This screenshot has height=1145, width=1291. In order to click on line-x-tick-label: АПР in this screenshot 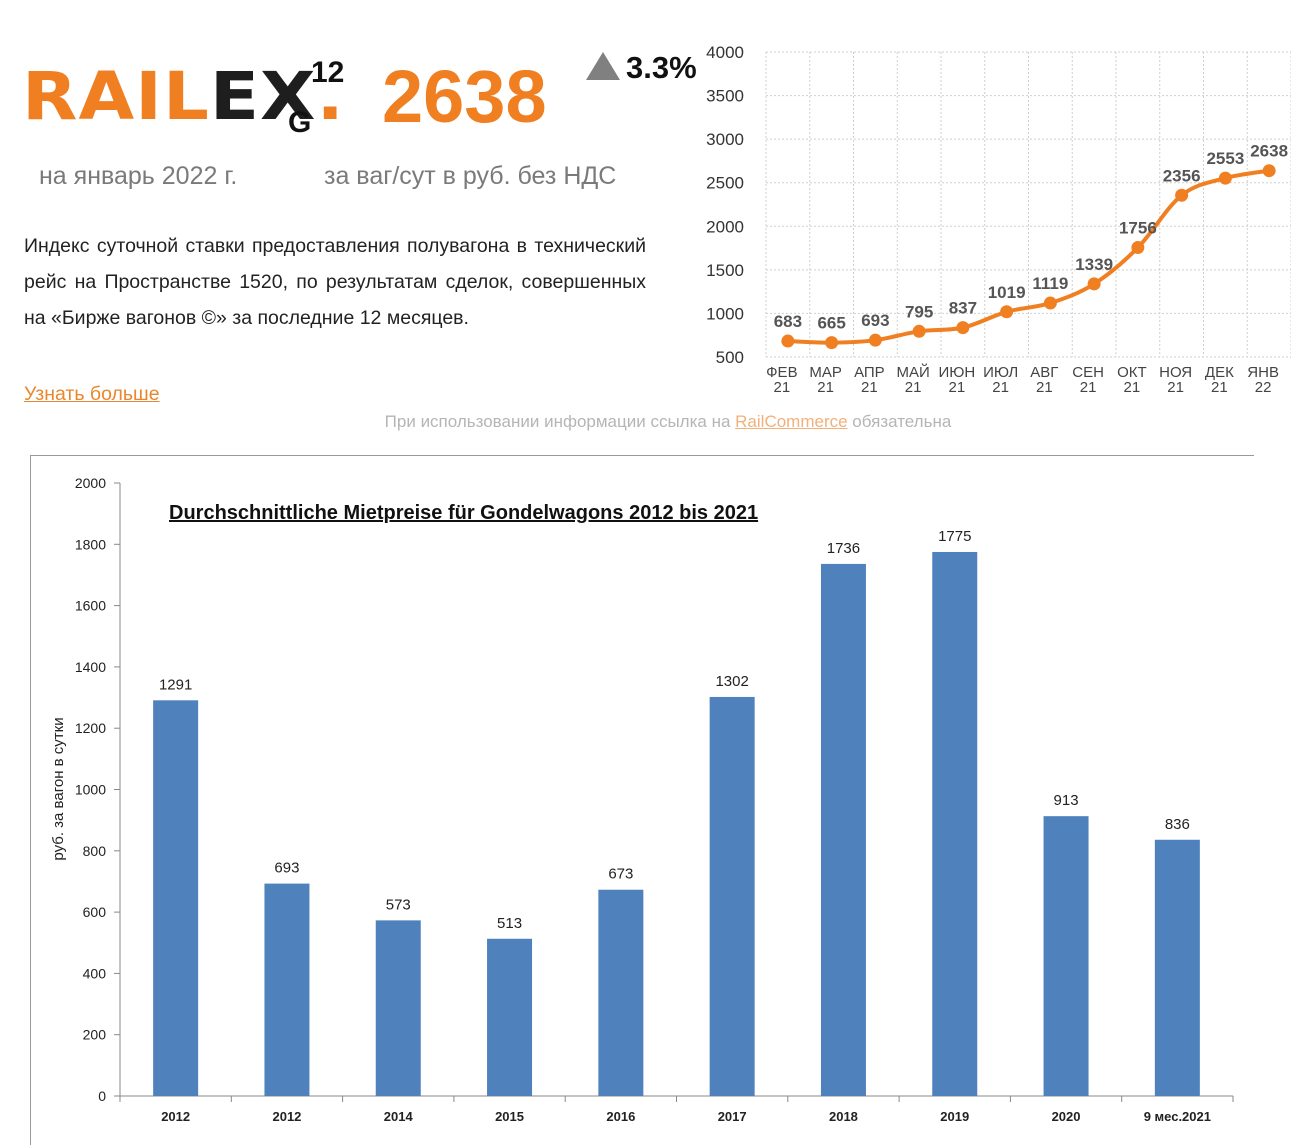, I will do `click(869, 372)`.